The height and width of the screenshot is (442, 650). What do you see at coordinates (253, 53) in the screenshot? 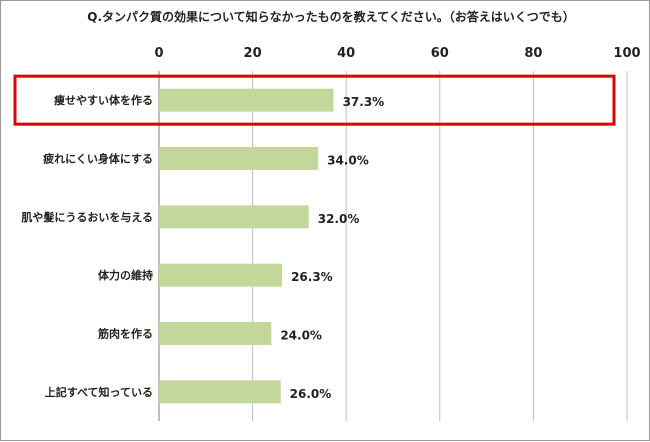
I see `x-tick-label: 20` at bounding box center [253, 53].